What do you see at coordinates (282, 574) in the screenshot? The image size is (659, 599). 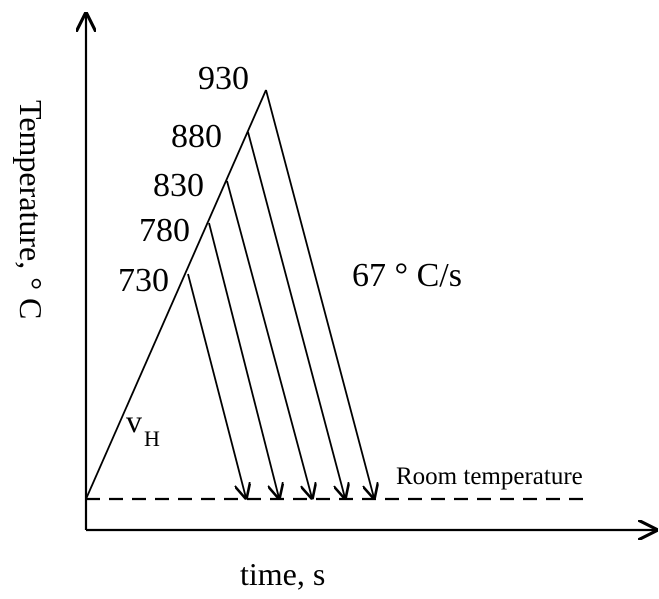 I see `x-axis-label: time, s` at bounding box center [282, 574].